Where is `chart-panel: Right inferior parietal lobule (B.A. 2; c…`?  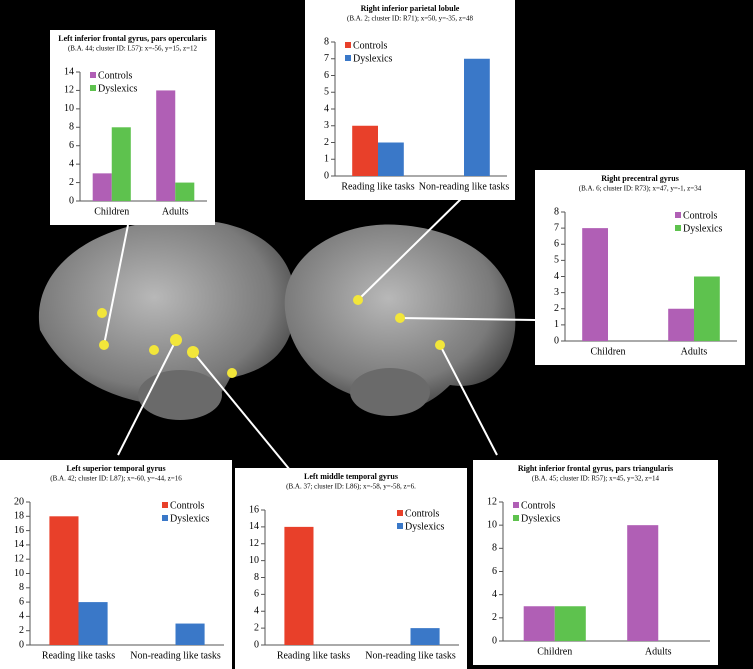 chart-panel: Right inferior parietal lobule (B.A. 2; c… is located at coordinates (410, 100).